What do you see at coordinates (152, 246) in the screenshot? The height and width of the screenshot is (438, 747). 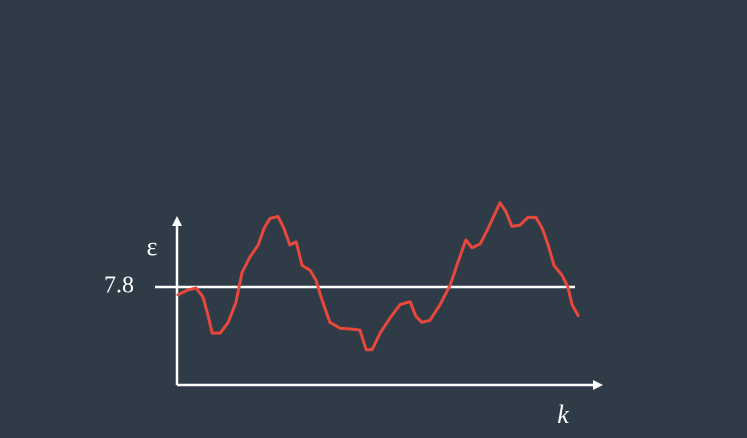 I see `y-axis-label: ε` at bounding box center [152, 246].